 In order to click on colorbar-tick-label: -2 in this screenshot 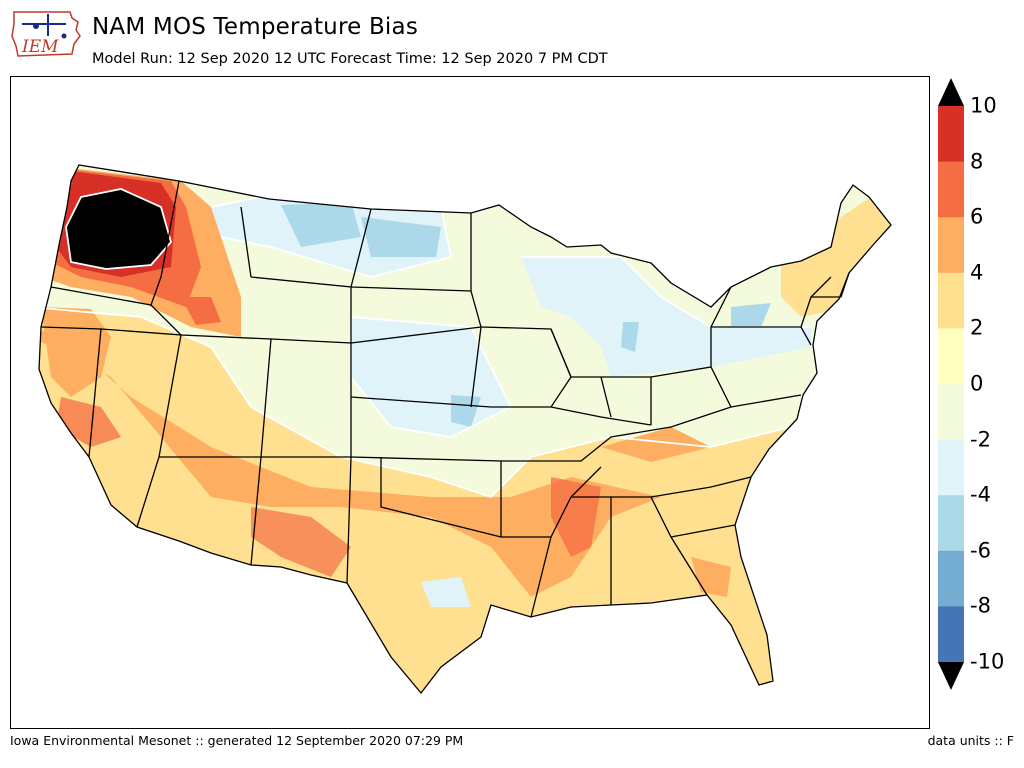, I will do `click(980, 439)`.